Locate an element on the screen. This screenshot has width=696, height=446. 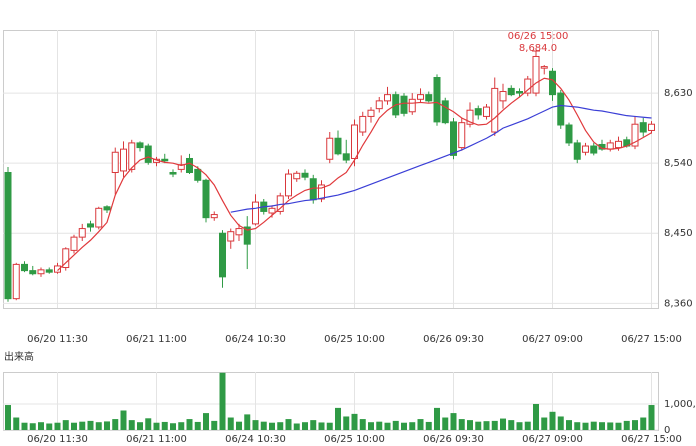
x-tick-label: 06/20 11:30 is located at coordinates (57, 439).